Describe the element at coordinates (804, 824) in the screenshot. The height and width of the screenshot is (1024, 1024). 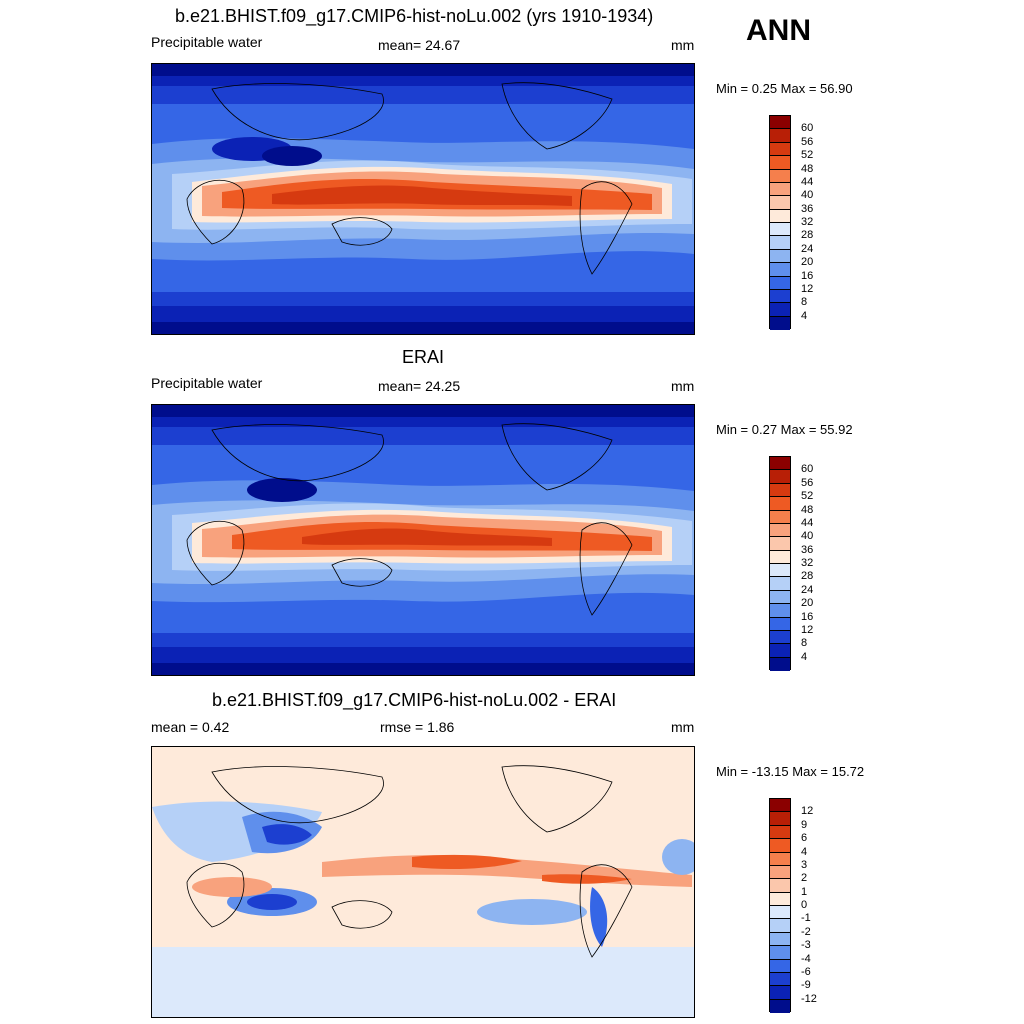
I see `colorbar-tick-label: 9` at that location.